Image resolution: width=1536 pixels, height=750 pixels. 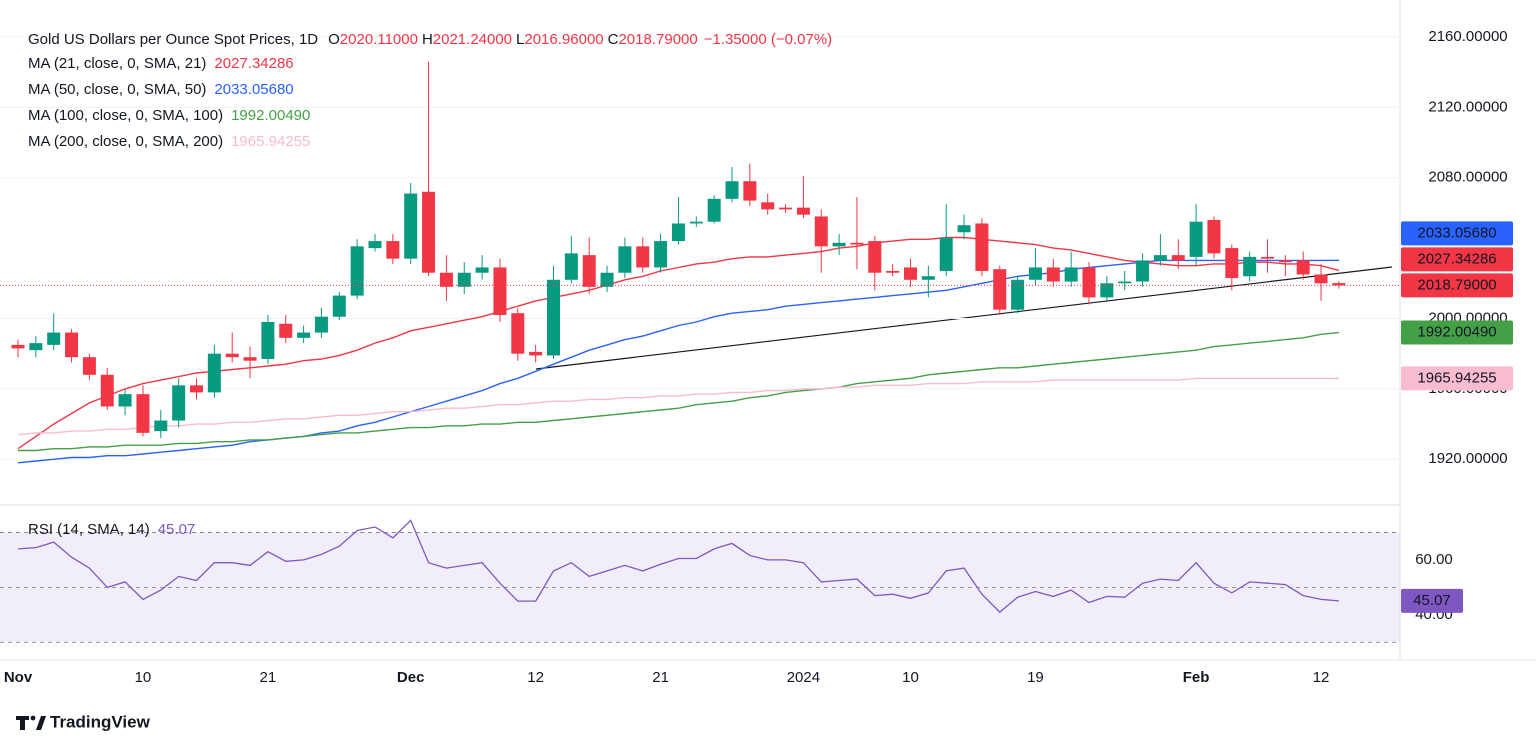 What do you see at coordinates (1467, 36) in the screenshot?
I see `y-tick-label: 2160.00000` at bounding box center [1467, 36].